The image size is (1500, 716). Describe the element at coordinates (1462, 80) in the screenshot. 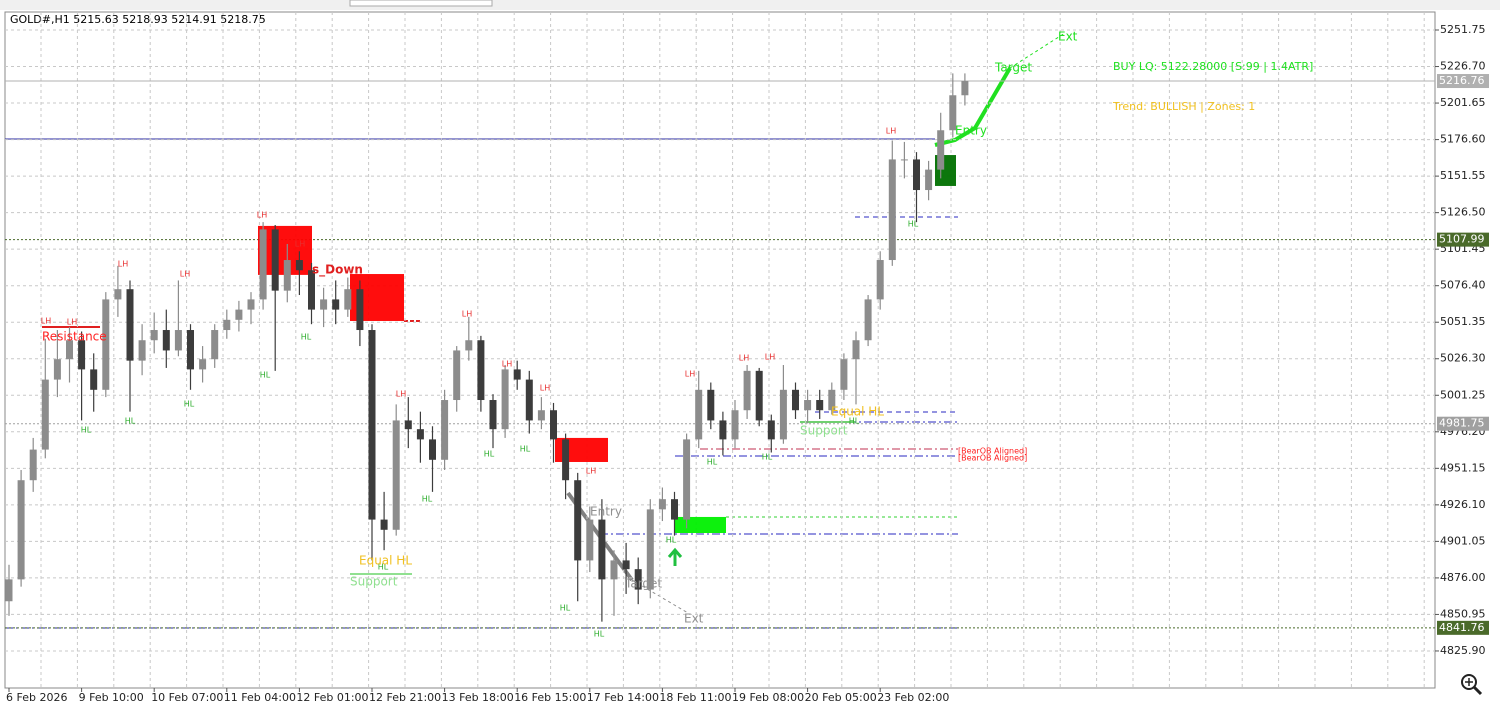

I see `price-label: 5216.76` at that location.